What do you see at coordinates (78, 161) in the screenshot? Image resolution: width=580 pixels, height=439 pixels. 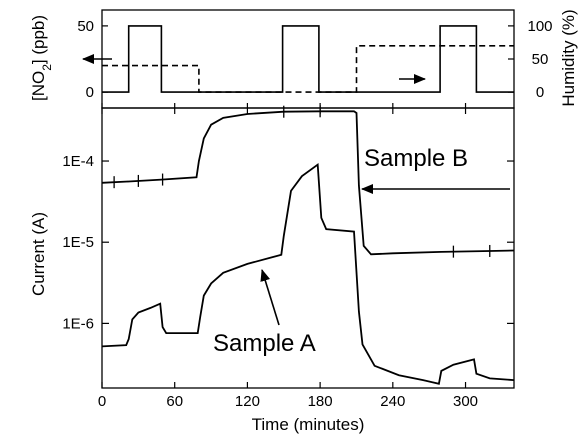 I see `bottom-y-tick-label: 1E-4` at bounding box center [78, 161].